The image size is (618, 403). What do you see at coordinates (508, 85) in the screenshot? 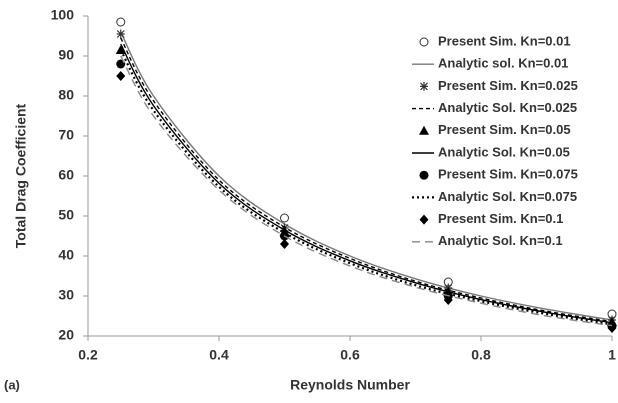
I see `legend-label: Present Sim. Kn=0.025` at bounding box center [508, 85].